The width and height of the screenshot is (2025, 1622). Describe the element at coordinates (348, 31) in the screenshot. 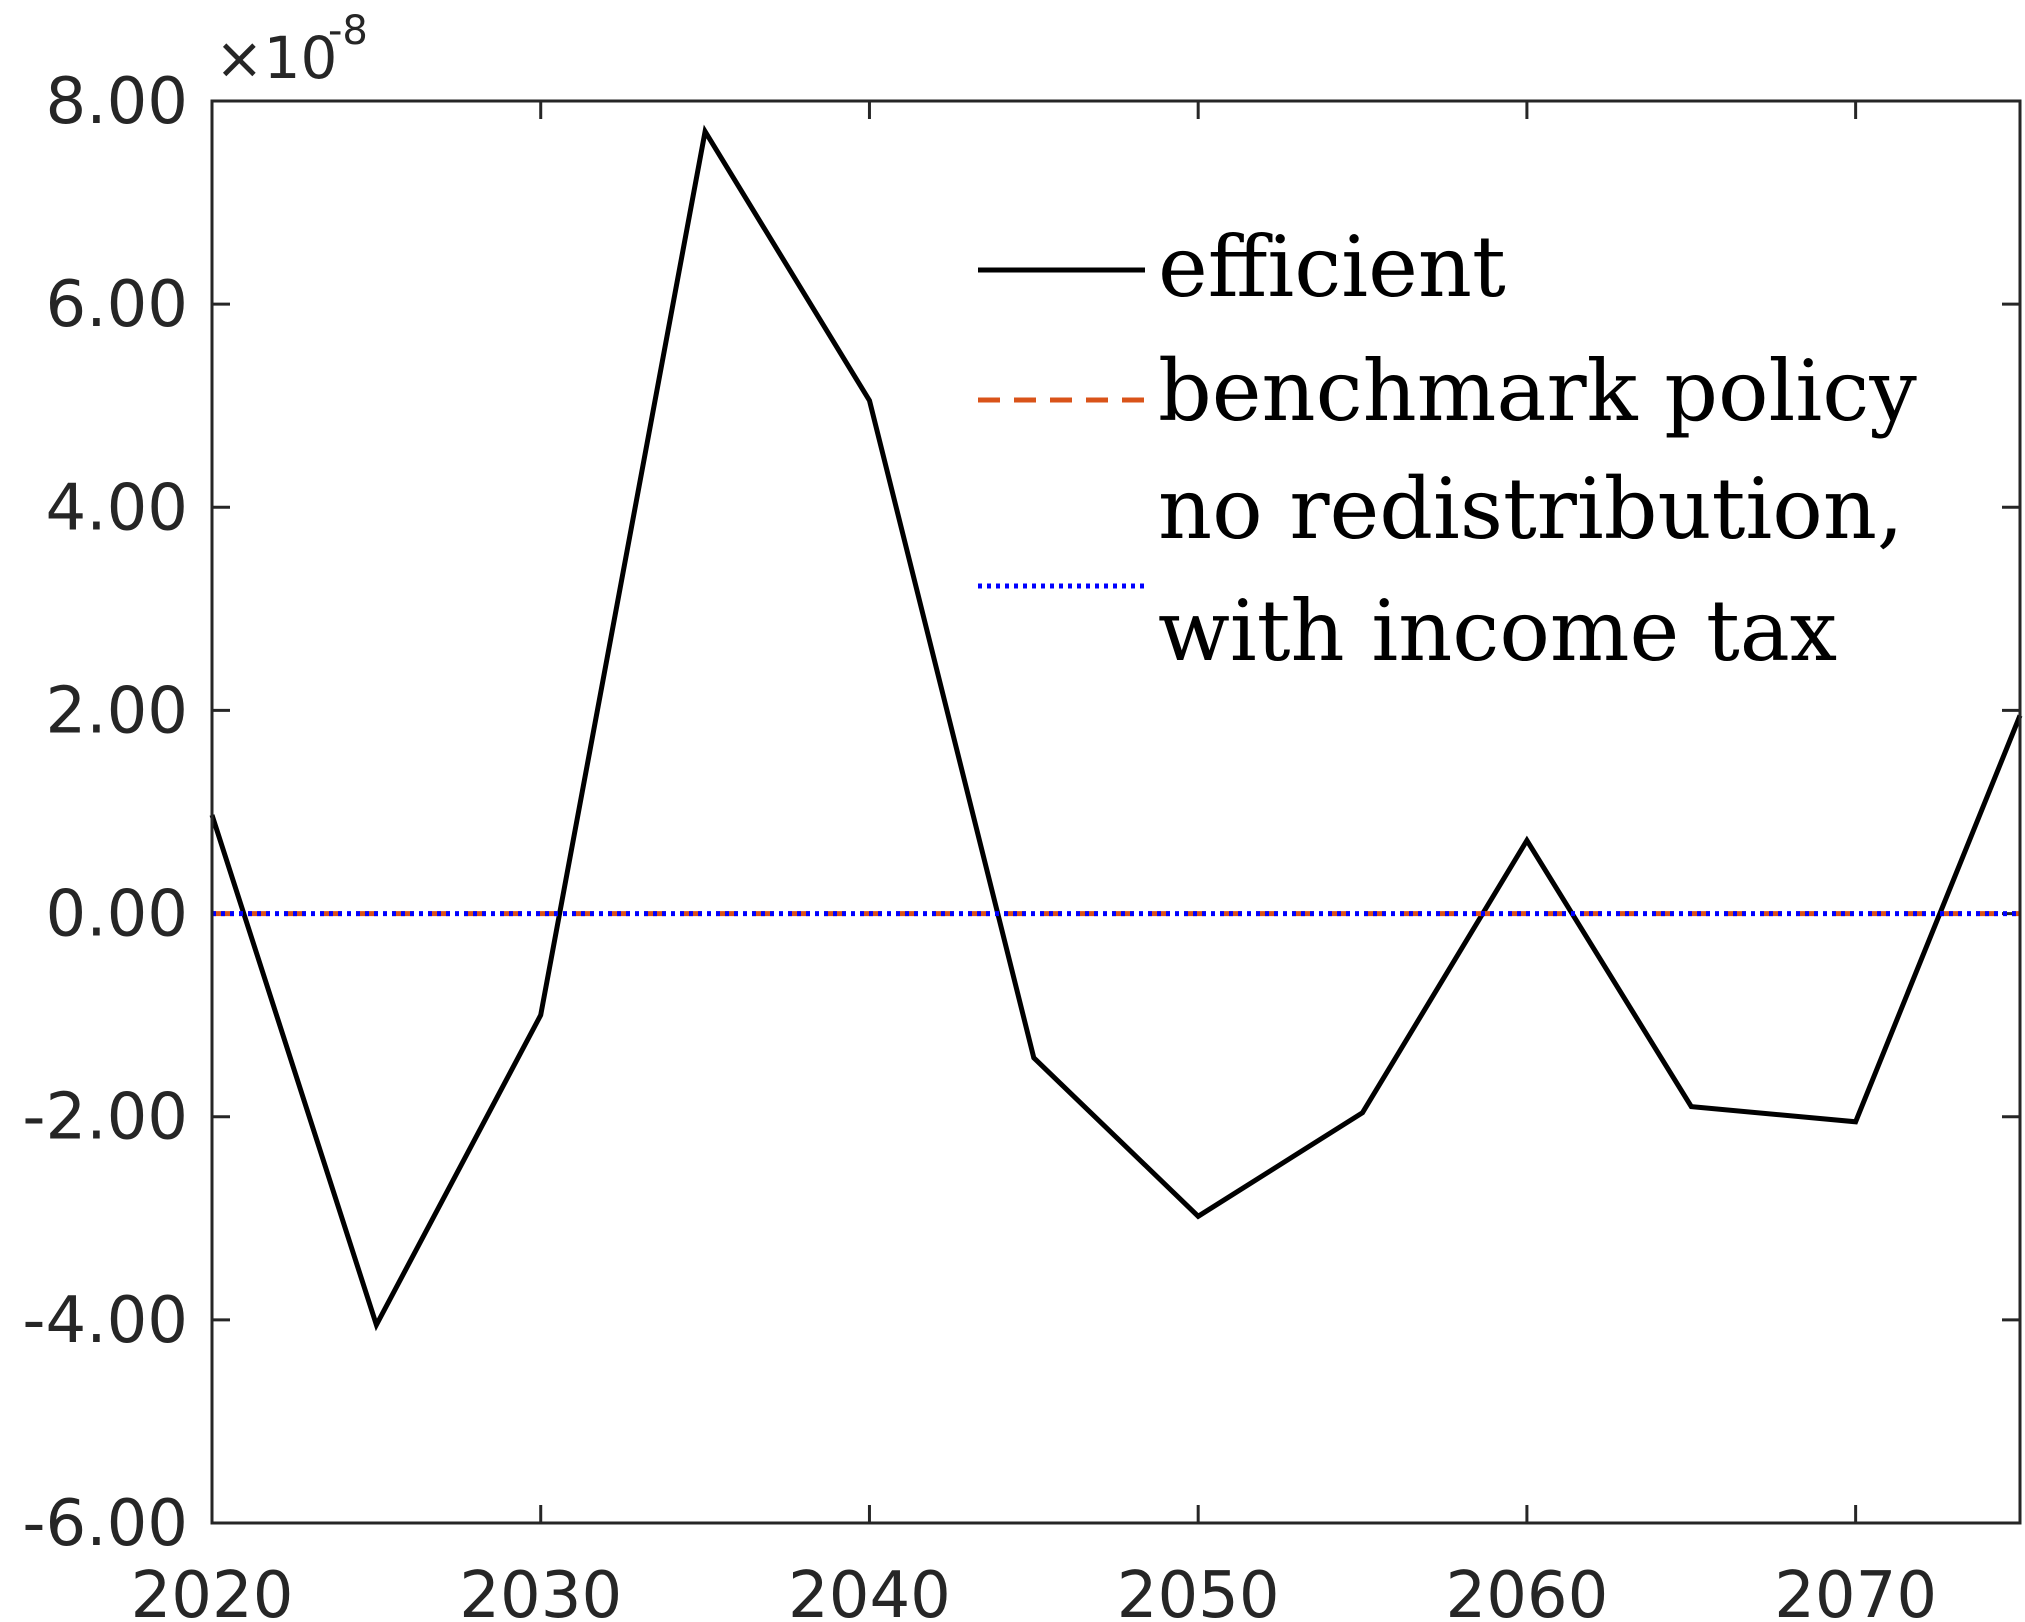

I see `y-multiplier-exponent: -8` at that location.